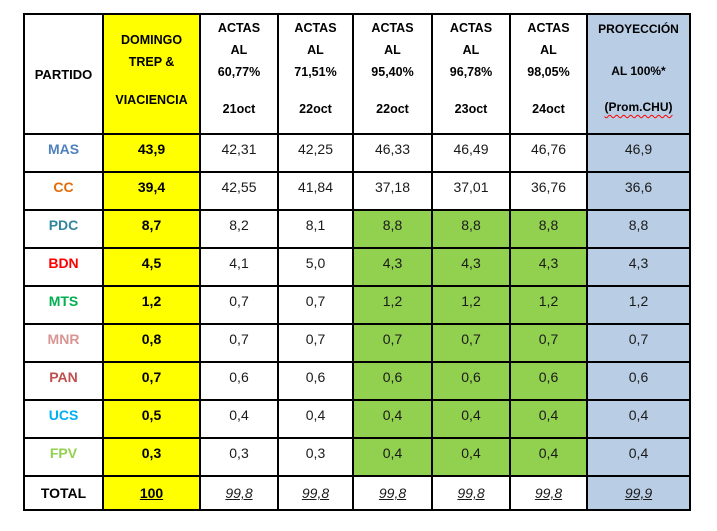  I want to click on domingo-value-cell: 0,7, so click(151, 381).